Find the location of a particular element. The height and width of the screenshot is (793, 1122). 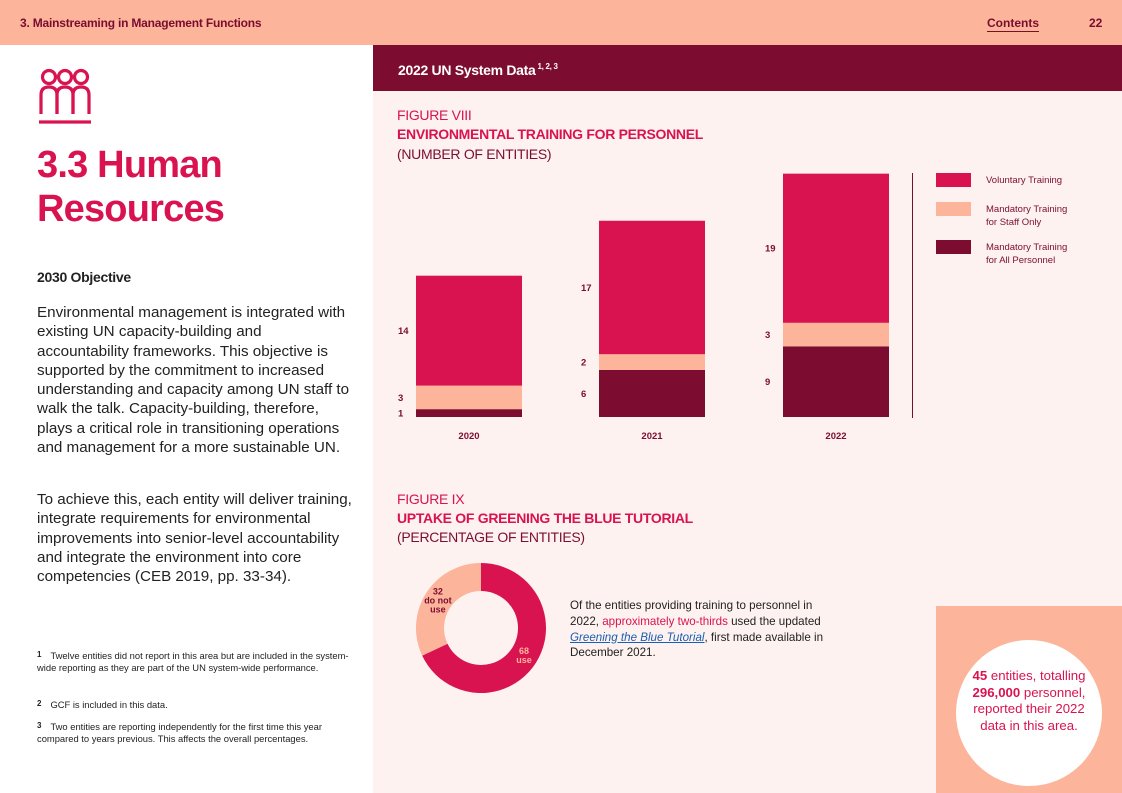

donut-label: do not is located at coordinates (438, 601).